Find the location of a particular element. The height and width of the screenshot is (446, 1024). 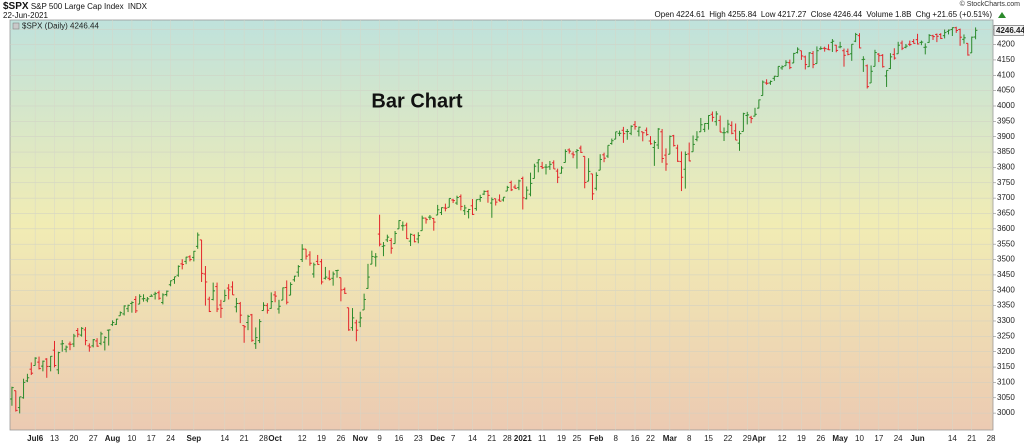

y-tick-label: 3550 is located at coordinates (1006, 243).